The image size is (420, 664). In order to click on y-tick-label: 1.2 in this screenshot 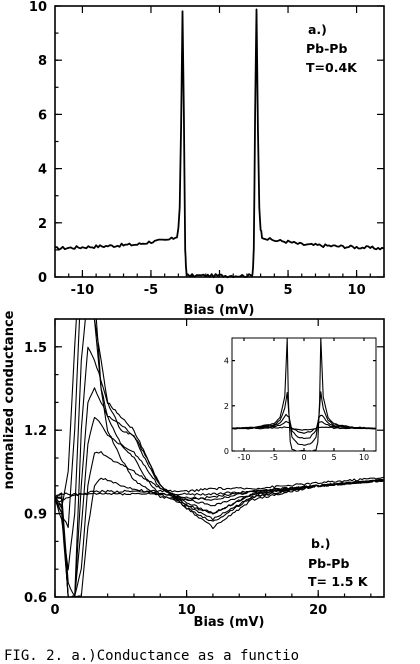, I will do `click(35, 431)`.